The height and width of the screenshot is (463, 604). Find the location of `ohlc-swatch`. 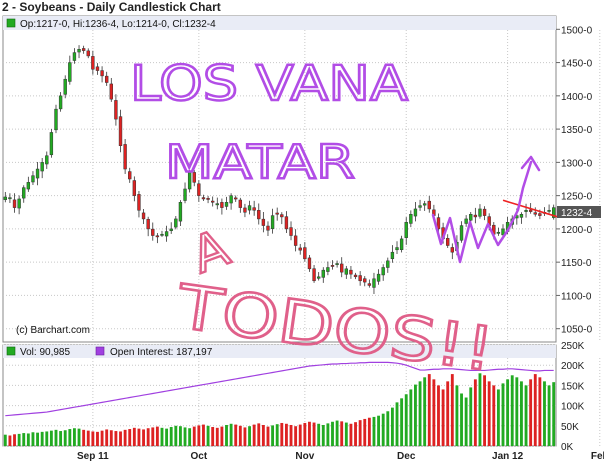

ohlc-swatch is located at coordinates (11, 23).